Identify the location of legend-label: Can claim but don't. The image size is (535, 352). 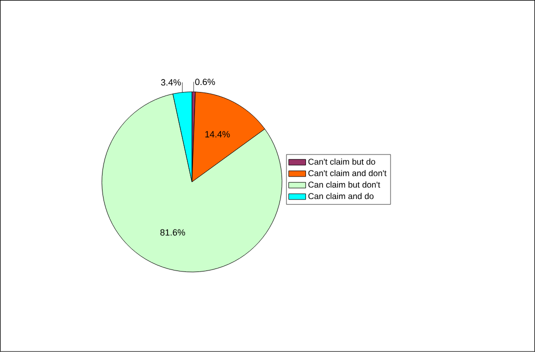
(344, 185).